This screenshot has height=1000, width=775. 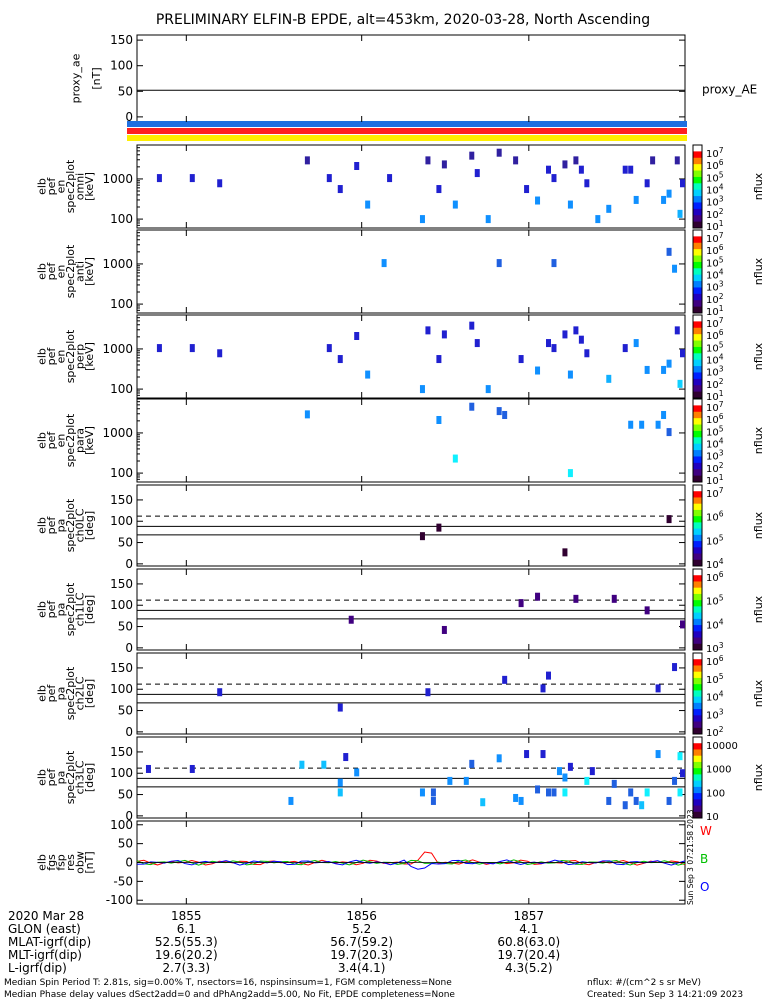 I want to click on ytick-label-proxy_ae-1: 100, so click(x=121, y=66).